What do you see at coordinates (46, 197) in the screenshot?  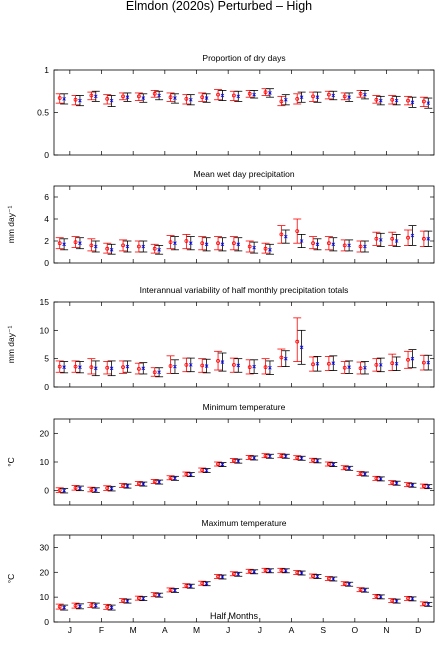 I see `y-tick-label: 6` at bounding box center [46, 197].